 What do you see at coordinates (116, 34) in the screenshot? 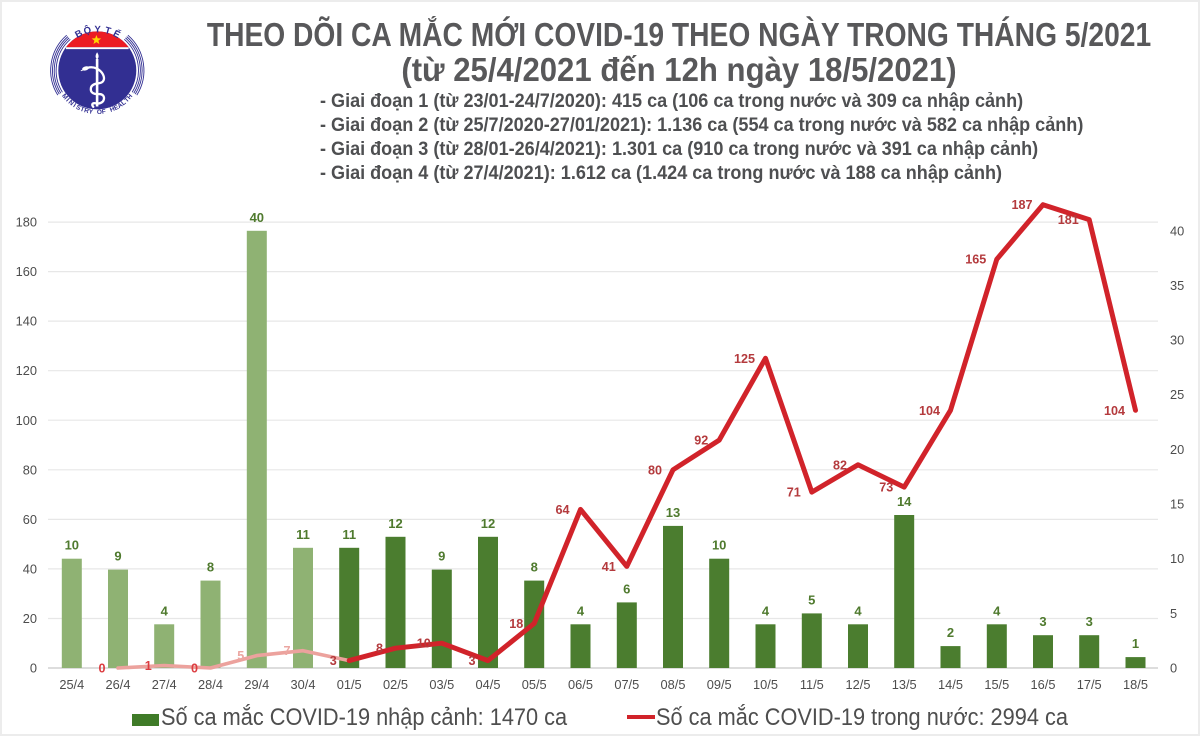
I see `svg-text: Ế` at bounding box center [116, 34].